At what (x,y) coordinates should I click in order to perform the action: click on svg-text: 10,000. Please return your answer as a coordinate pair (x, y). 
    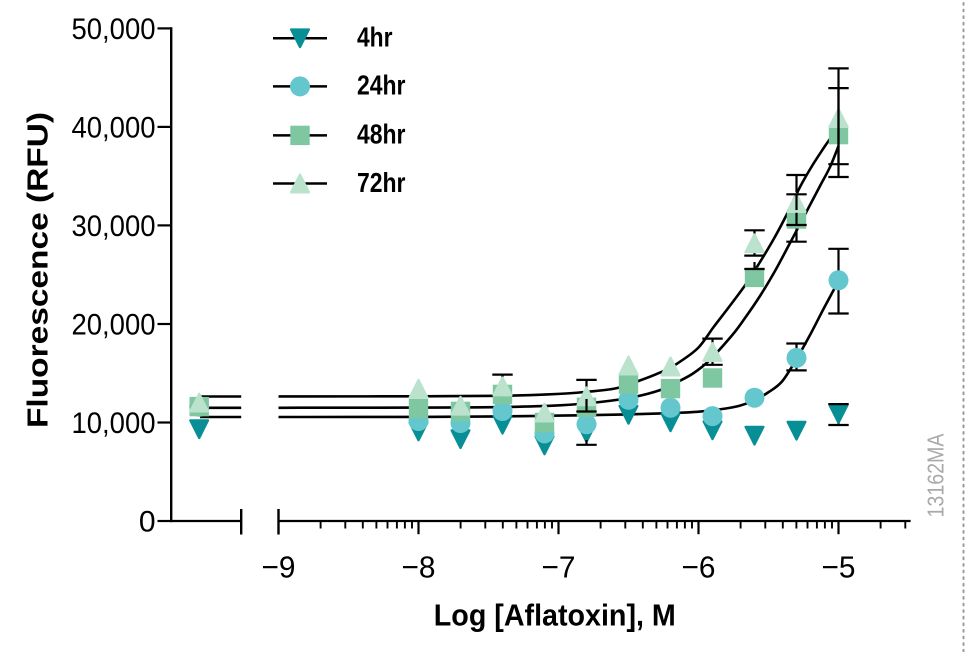
    Looking at the image, I should click on (114, 423).